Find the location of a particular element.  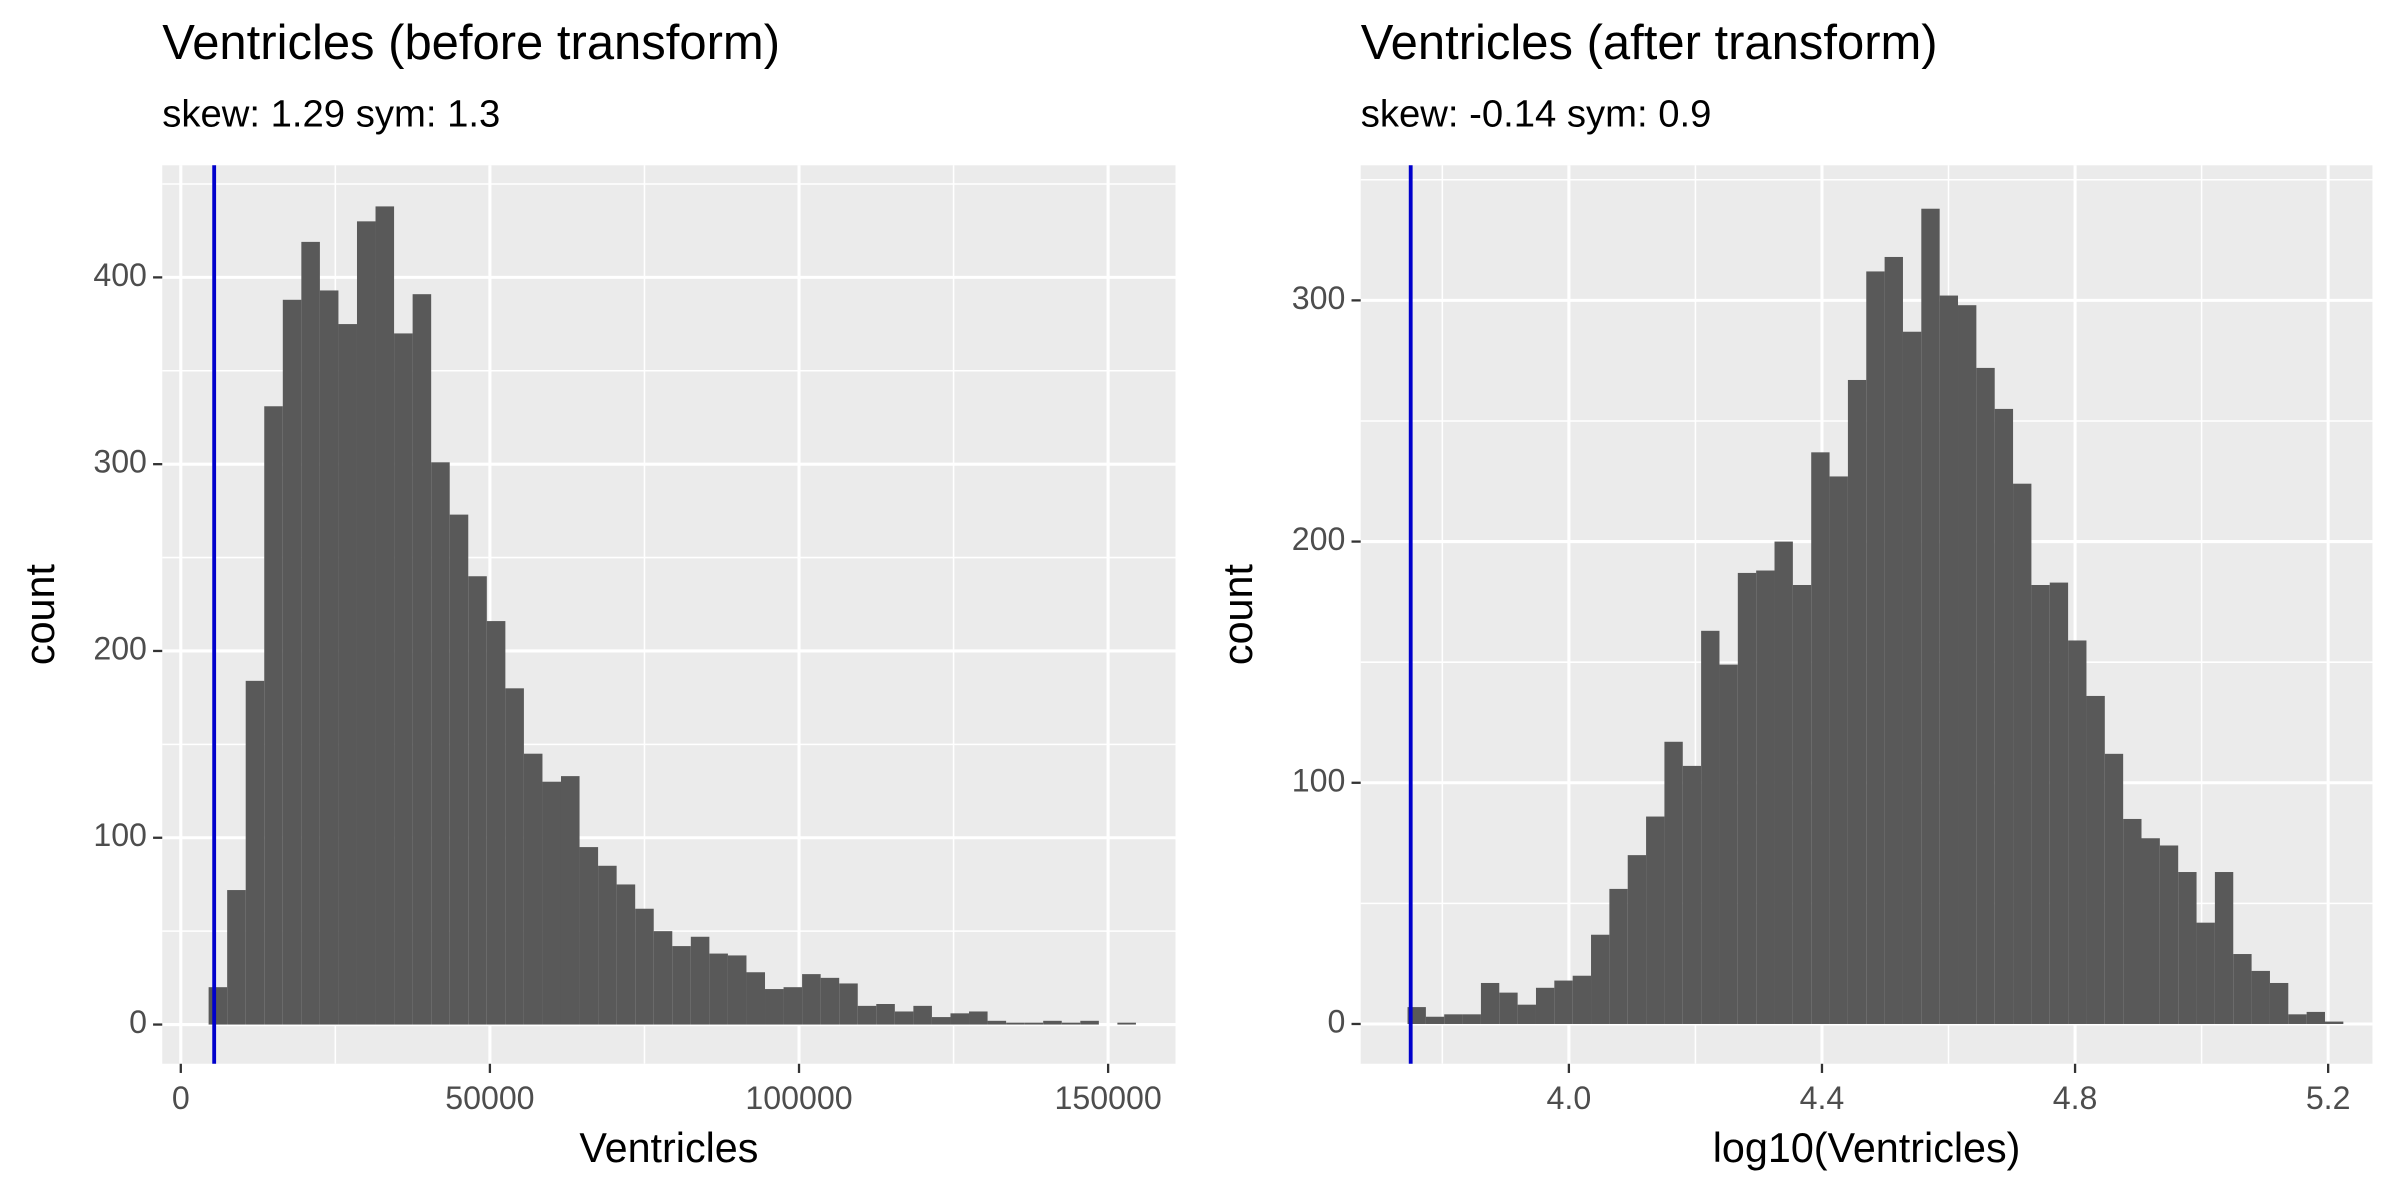

chart-subtitle: skew: -0.14 sym: 0.9 is located at coordinates (1536, 113).